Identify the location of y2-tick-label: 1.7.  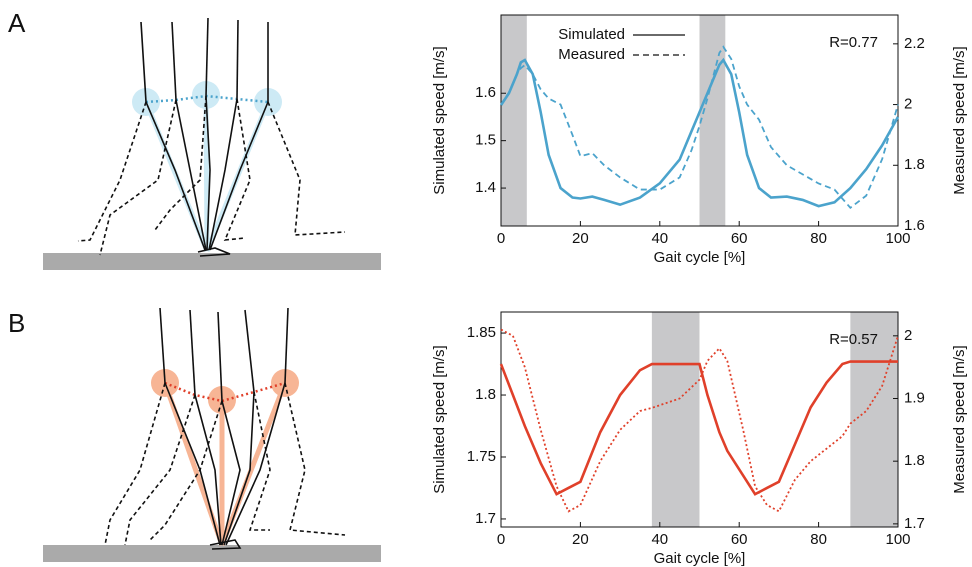
(914, 523).